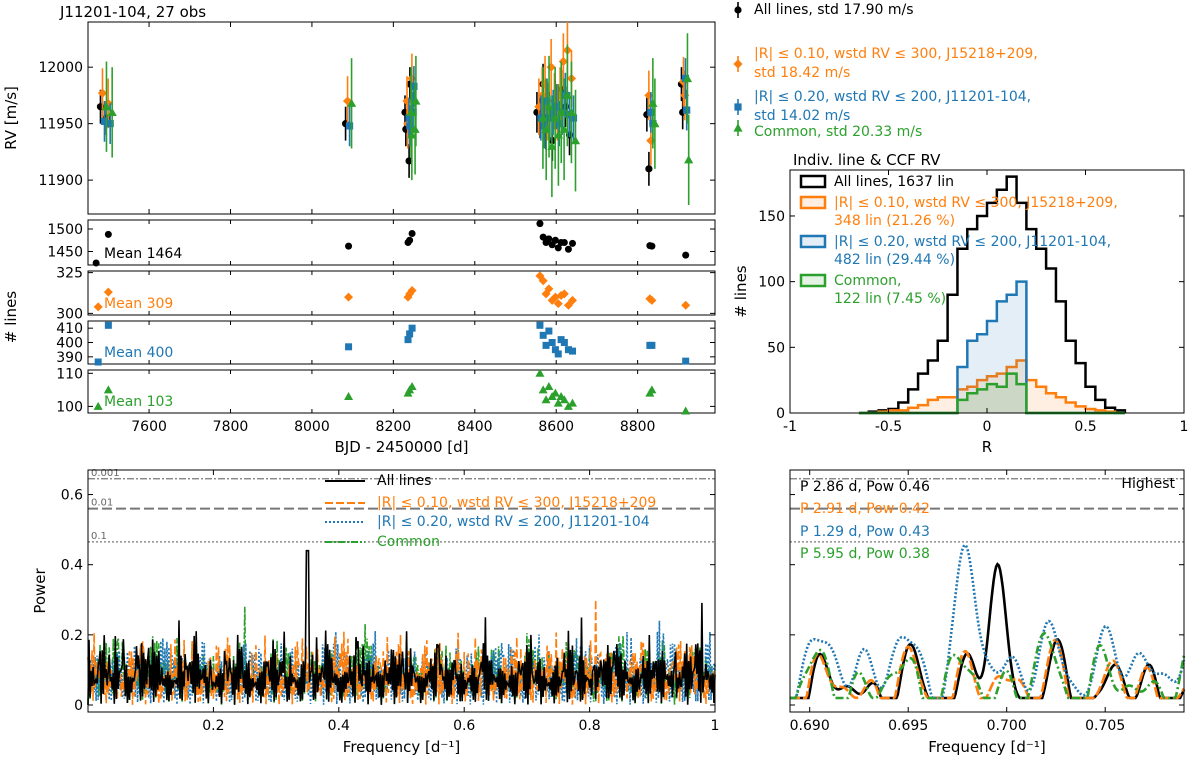  Describe the element at coordinates (138, 353) in the screenshot. I see `mean-label: Mean 400` at that location.